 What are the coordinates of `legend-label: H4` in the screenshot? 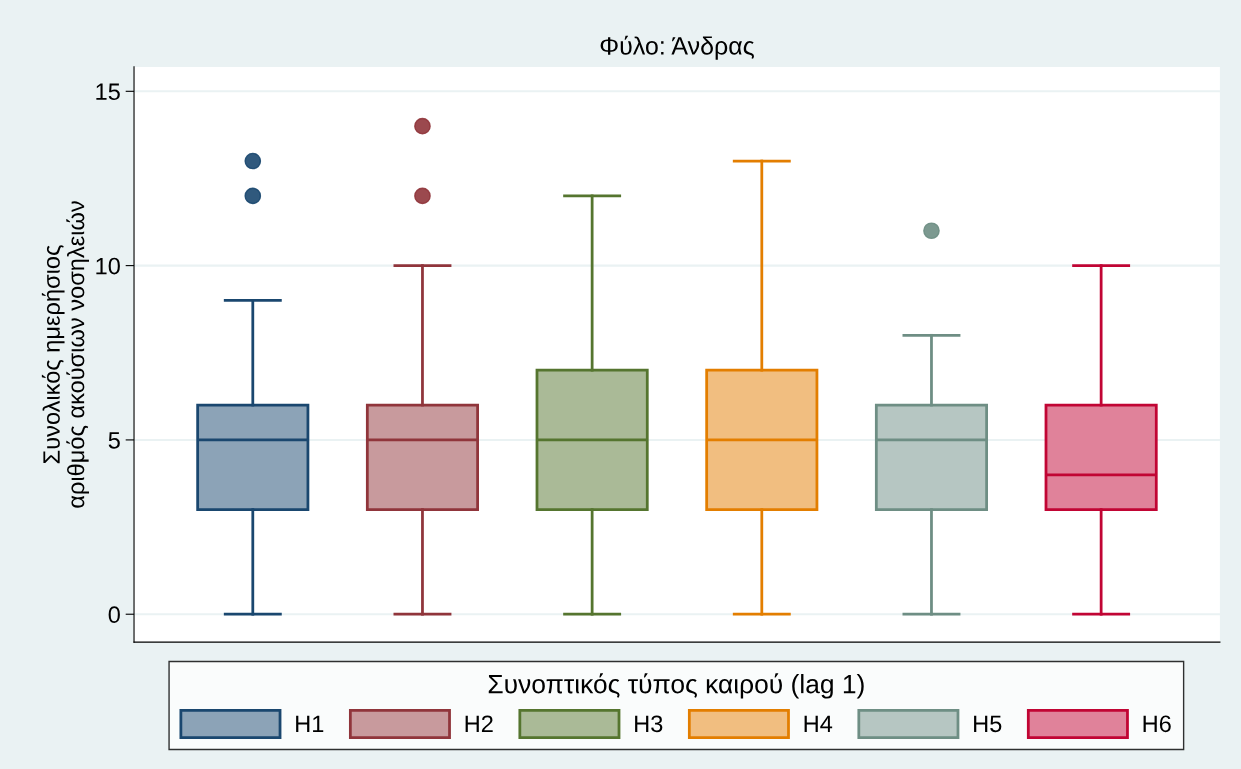 It's located at (818, 723).